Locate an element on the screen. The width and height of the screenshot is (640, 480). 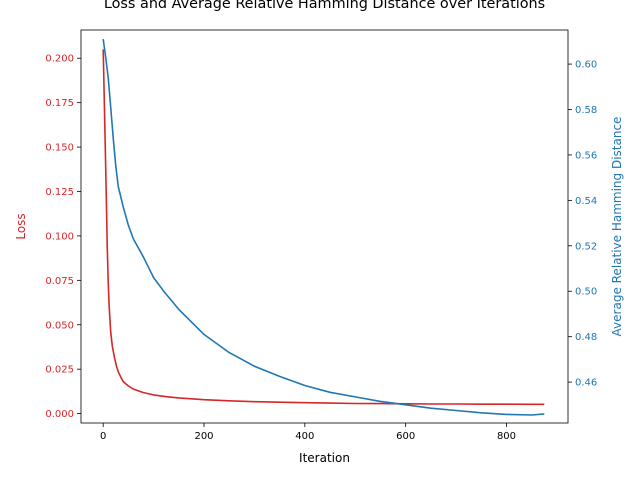
x-tick-label: 800 is located at coordinates (506, 436).